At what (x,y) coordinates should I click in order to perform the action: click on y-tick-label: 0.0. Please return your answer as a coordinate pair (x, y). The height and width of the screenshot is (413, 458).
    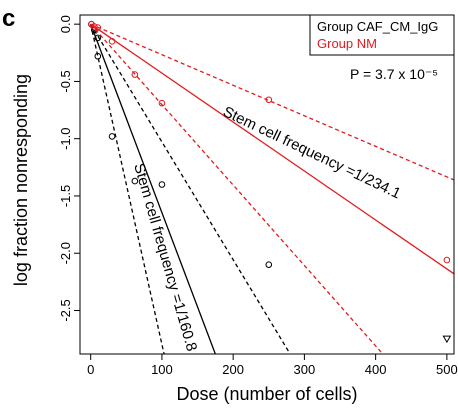
    Looking at the image, I should click on (65, 24).